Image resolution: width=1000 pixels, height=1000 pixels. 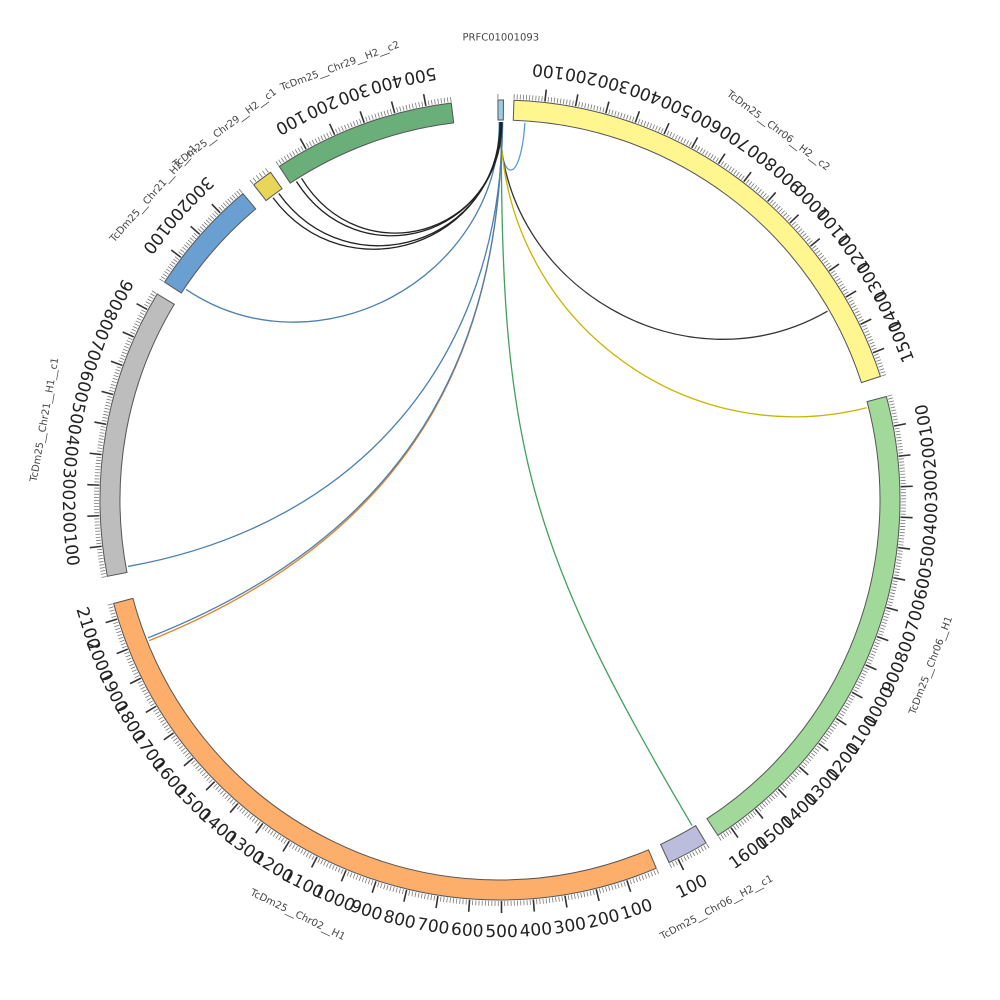 What do you see at coordinates (683, 844) in the screenshot?
I see `ideogram-chr06_h2_c1` at bounding box center [683, 844].